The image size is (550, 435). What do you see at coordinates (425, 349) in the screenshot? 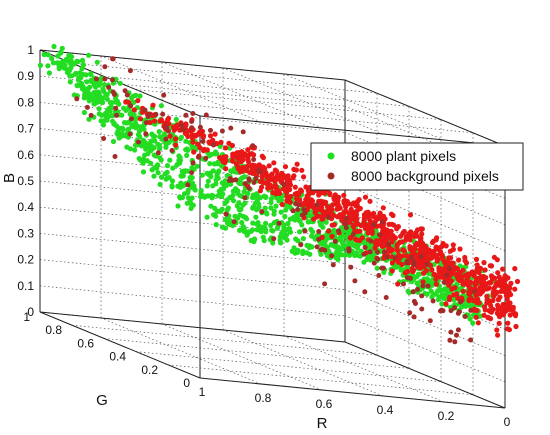
I see `grid-wall-r-b` at bounding box center [425, 349].